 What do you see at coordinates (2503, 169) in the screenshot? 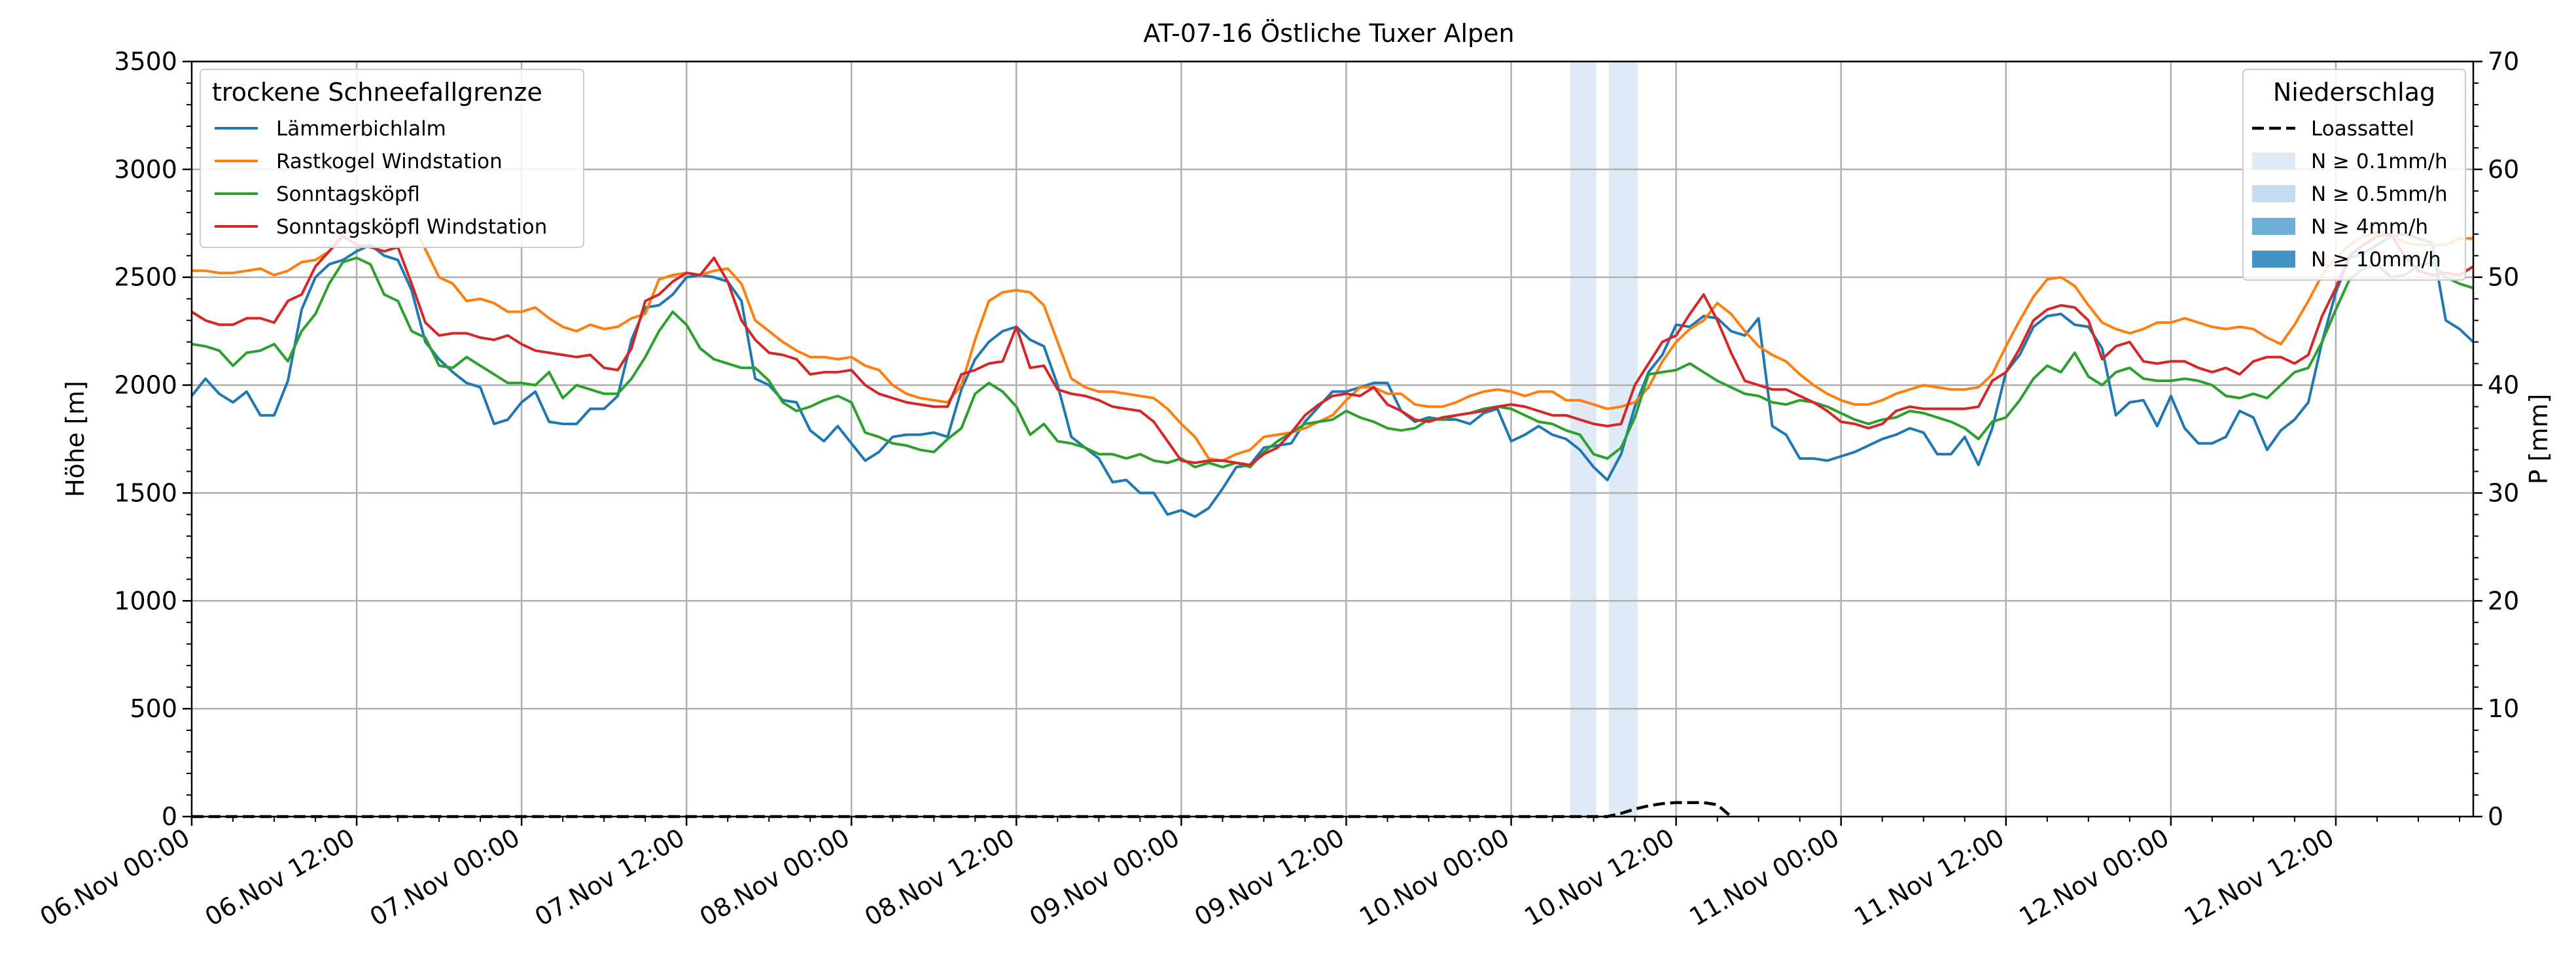
I see `y2-tick-label: 60` at bounding box center [2503, 169].